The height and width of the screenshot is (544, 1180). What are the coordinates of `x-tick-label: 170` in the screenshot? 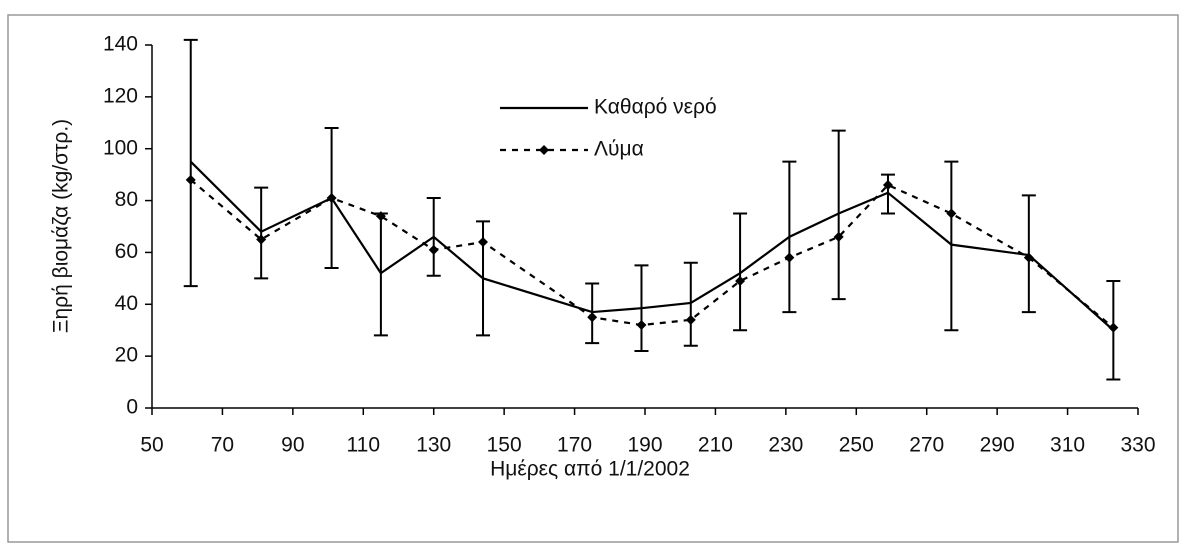 It's located at (574, 445).